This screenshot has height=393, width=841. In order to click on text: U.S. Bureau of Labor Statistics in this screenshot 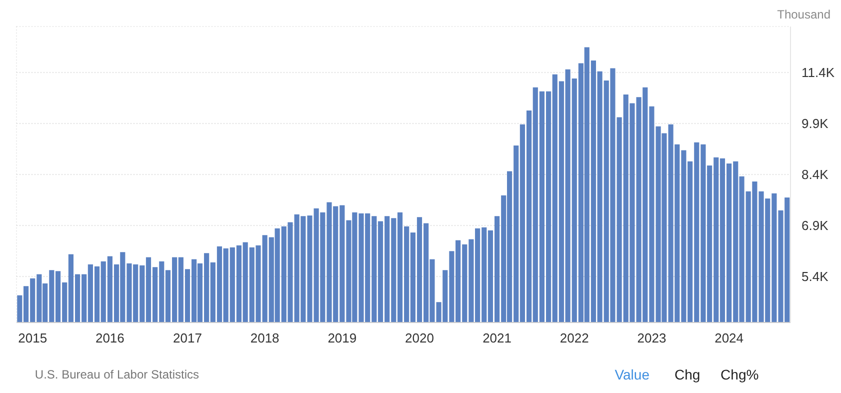, I will do `click(116, 375)`.